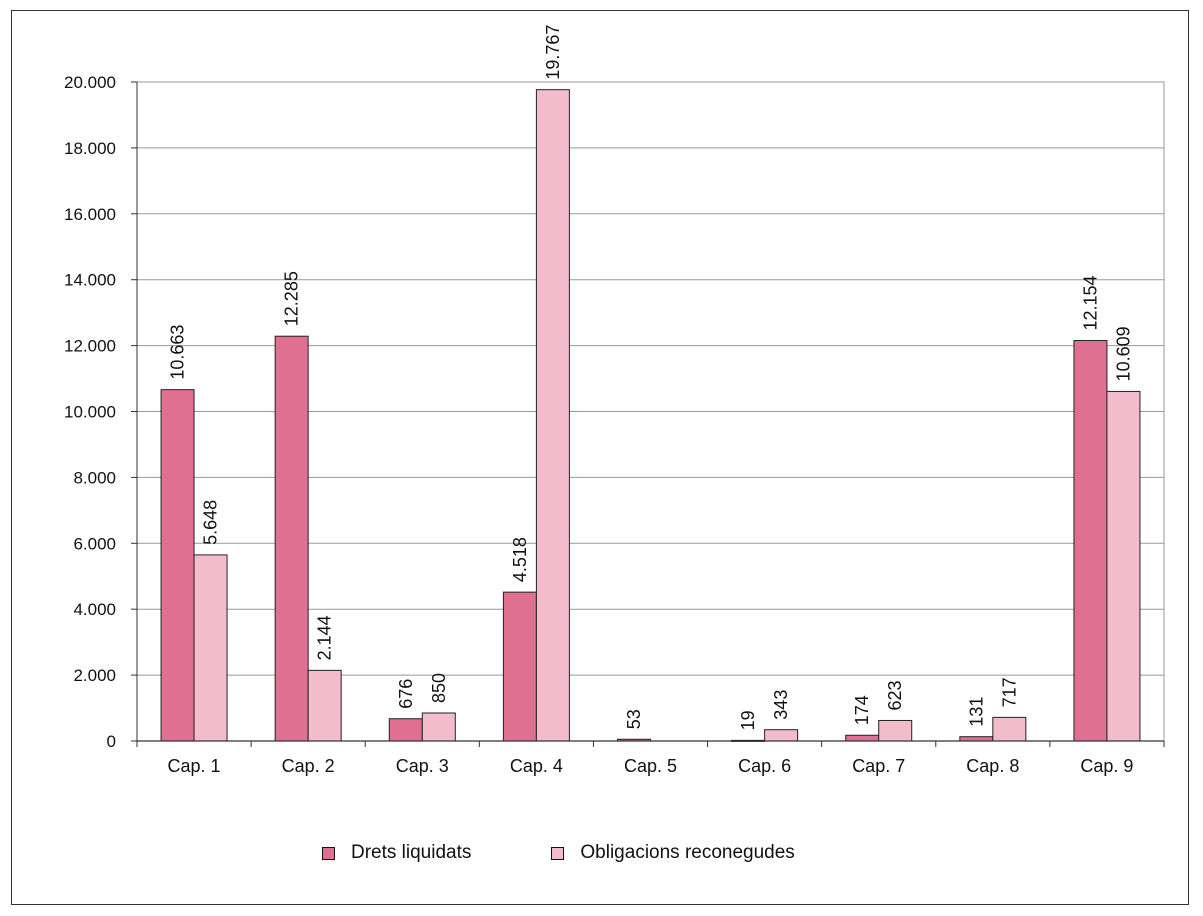 This screenshot has height=916, width=1203. I want to click on y-tick-label: 16.000, so click(90, 214).